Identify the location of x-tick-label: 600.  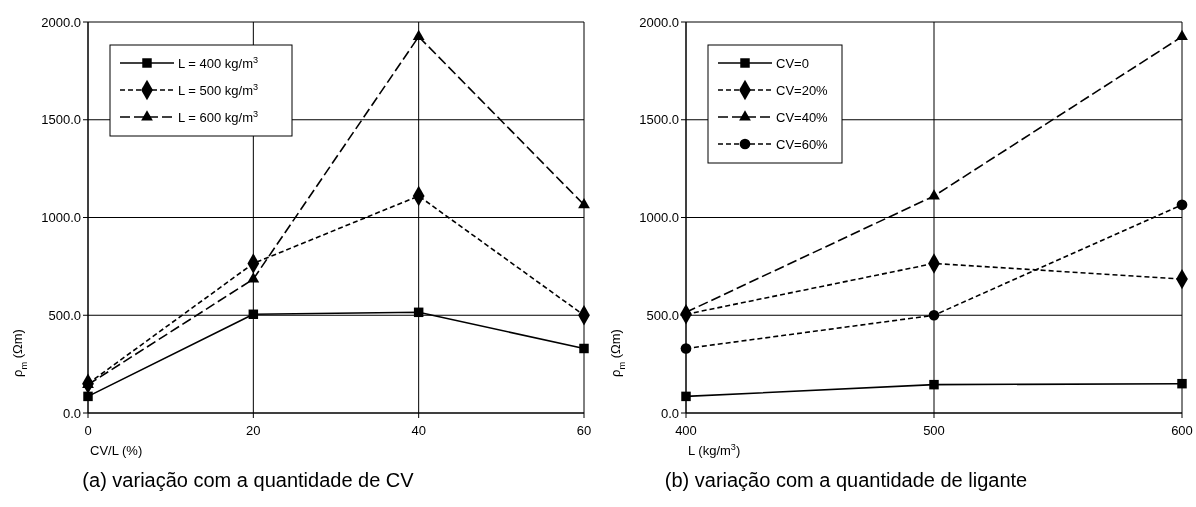
(1182, 430).